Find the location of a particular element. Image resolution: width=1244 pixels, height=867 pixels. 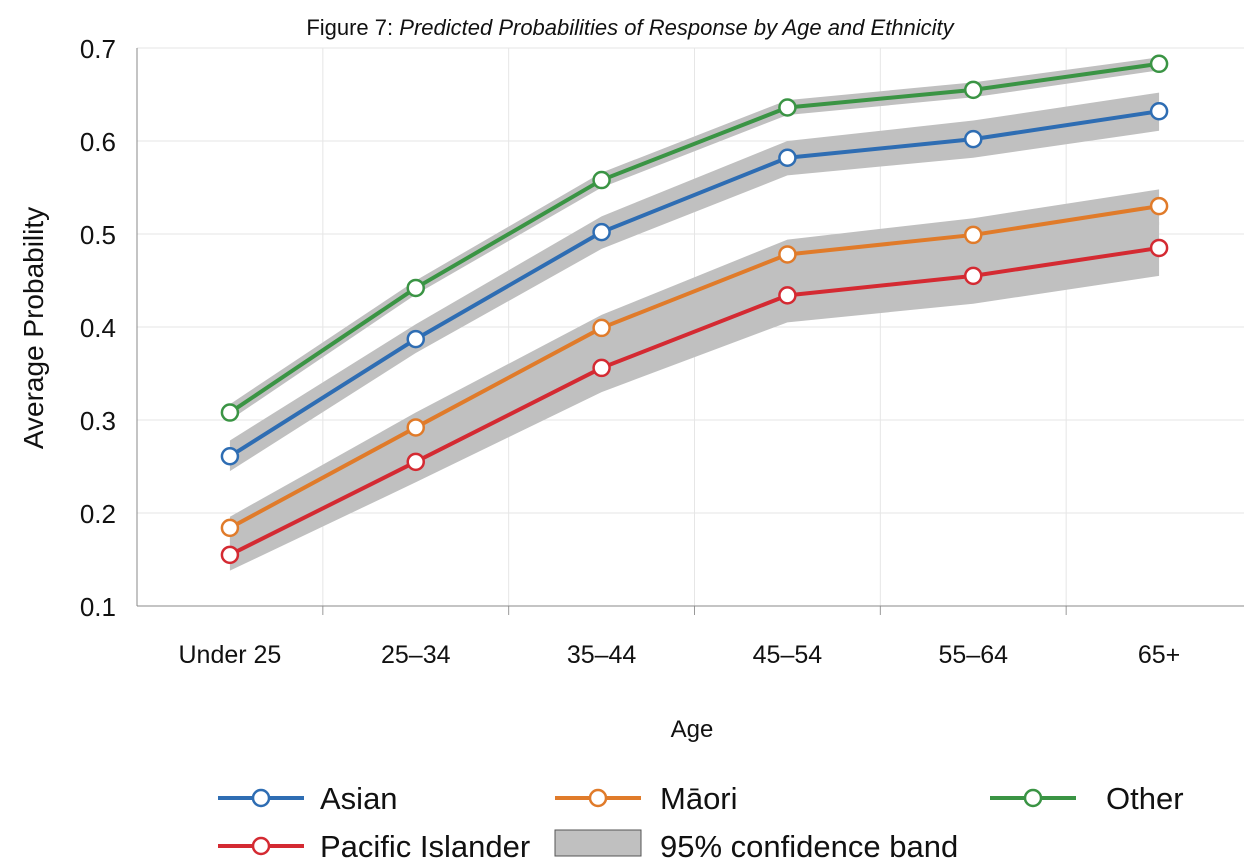

legend-marker-m-ori is located at coordinates (598, 798).